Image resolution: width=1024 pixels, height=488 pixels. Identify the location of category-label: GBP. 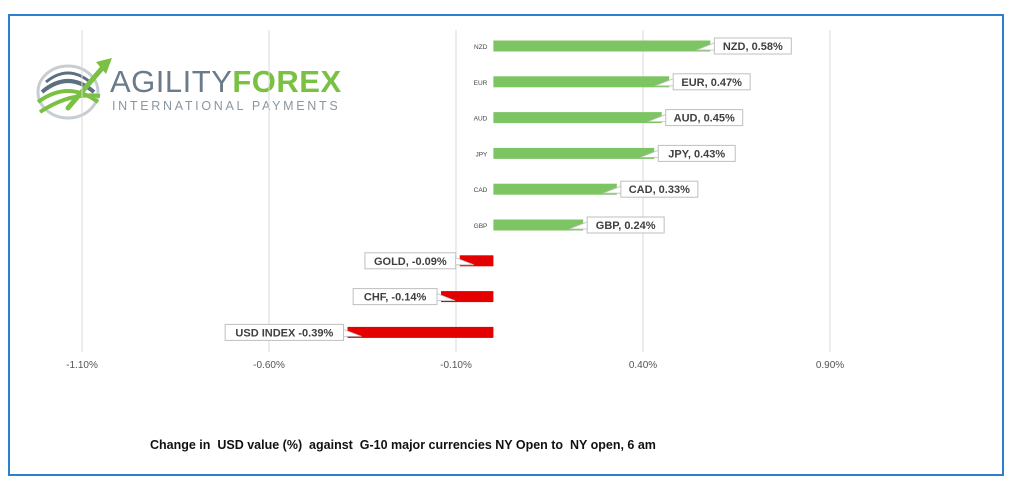
(481, 226).